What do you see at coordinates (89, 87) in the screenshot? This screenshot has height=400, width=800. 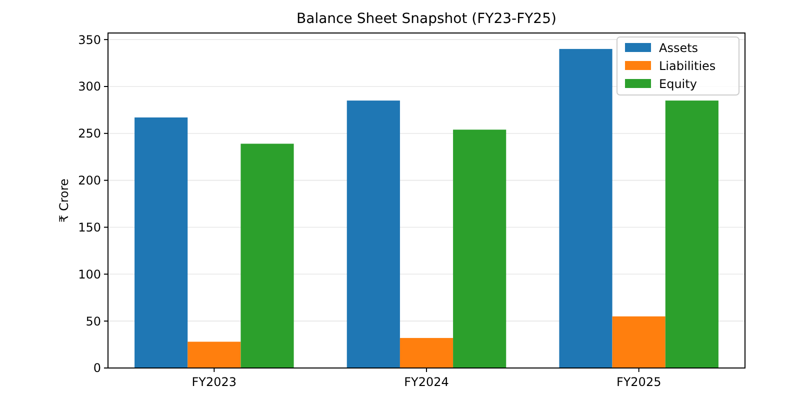 I see `y-tick-label: 300` at bounding box center [89, 87].